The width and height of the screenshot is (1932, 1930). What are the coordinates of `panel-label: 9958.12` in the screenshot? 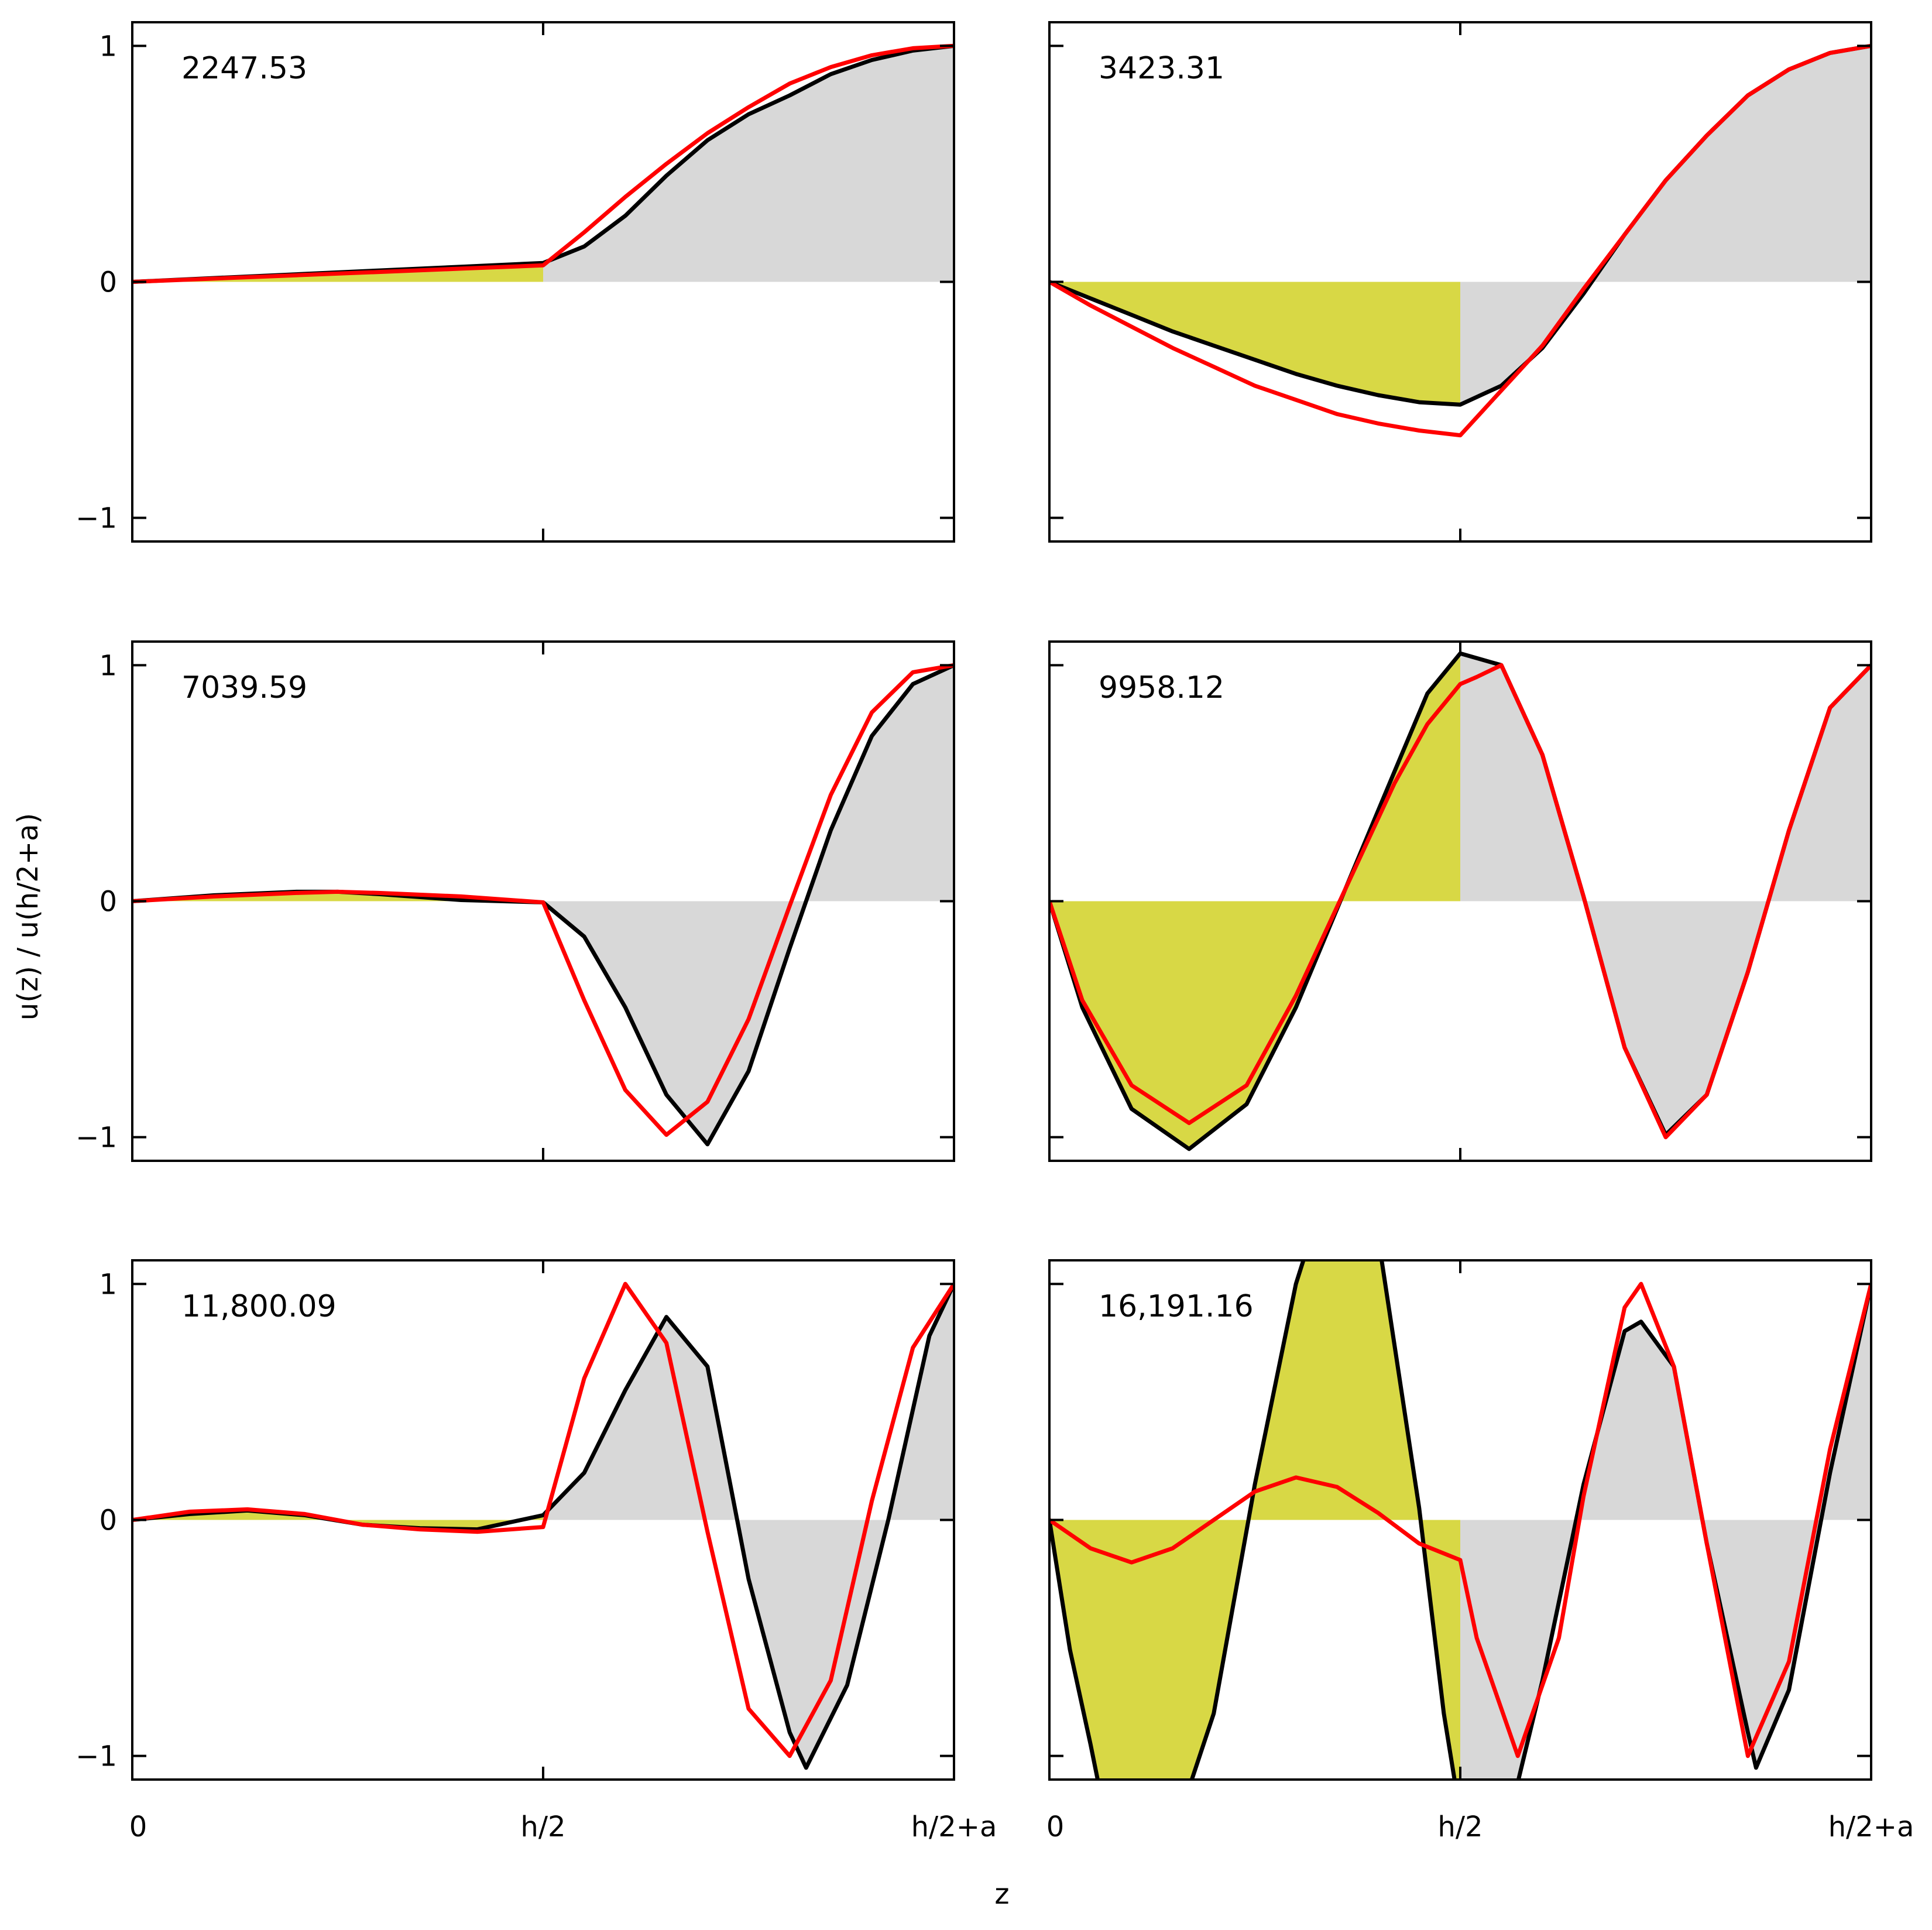 It's located at (1161, 687).